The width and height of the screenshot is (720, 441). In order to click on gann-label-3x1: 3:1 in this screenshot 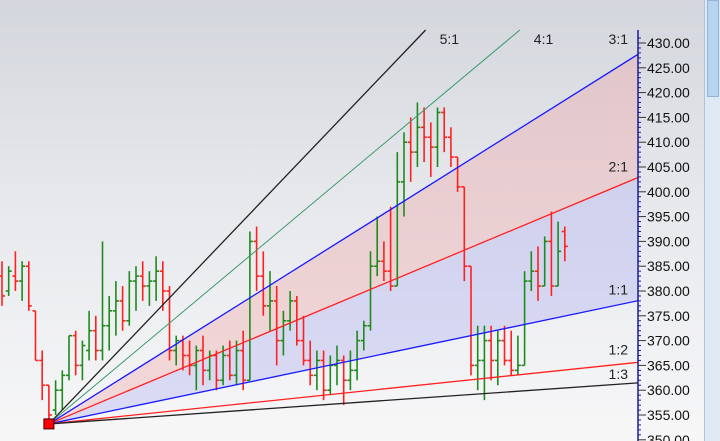, I will do `click(619, 39)`.